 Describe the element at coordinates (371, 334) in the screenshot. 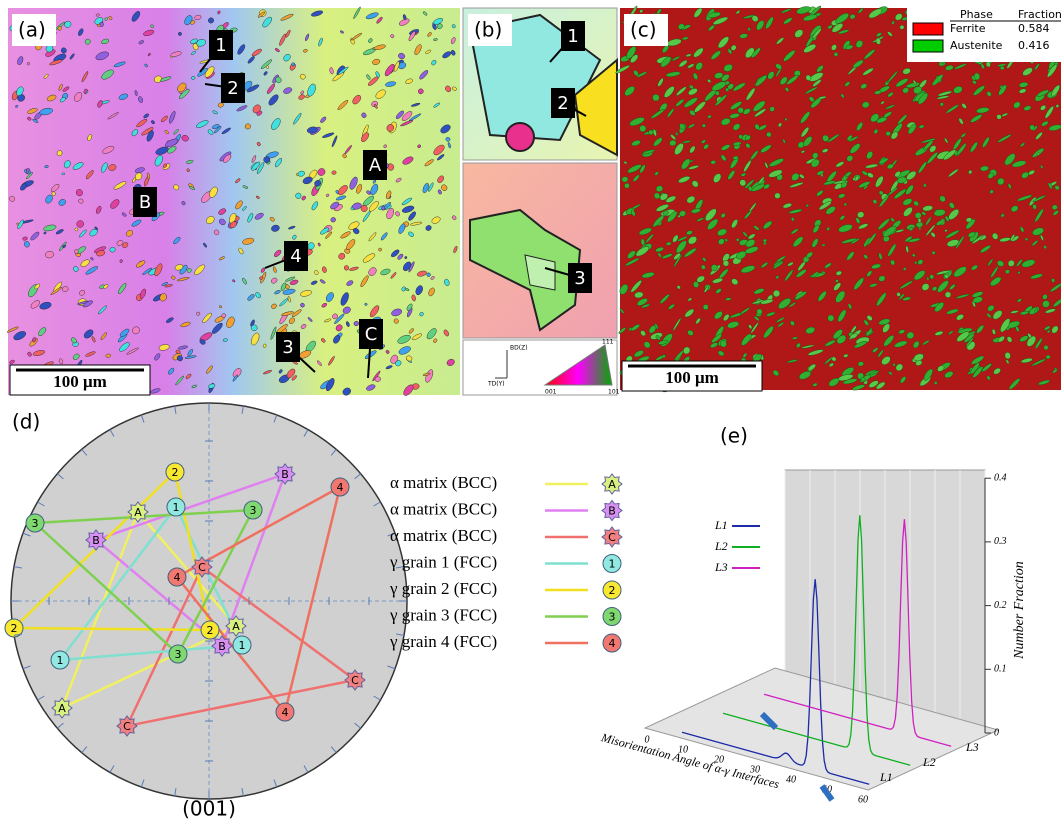

I see `marker: C` at that location.